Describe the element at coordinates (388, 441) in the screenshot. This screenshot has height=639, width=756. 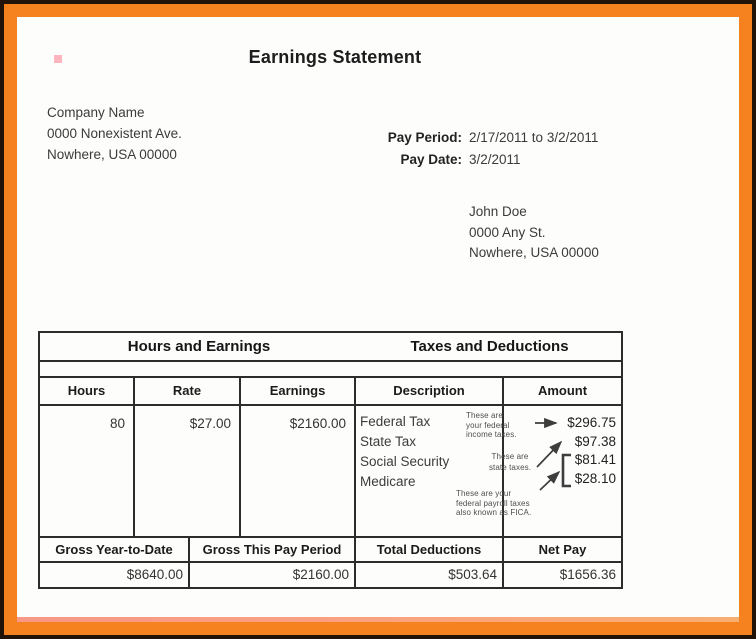
I see `deduction-label-state-tax: State Tax` at that location.